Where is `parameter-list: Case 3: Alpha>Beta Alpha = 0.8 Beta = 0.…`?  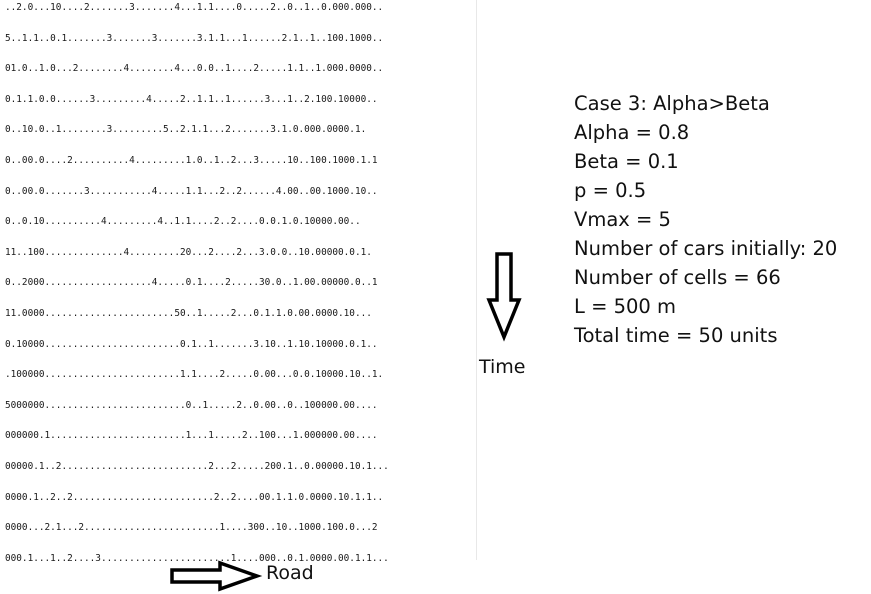
parameter-list: Case 3: Alpha>Beta Alpha = 0.8 Beta = 0.… is located at coordinates (705, 219).